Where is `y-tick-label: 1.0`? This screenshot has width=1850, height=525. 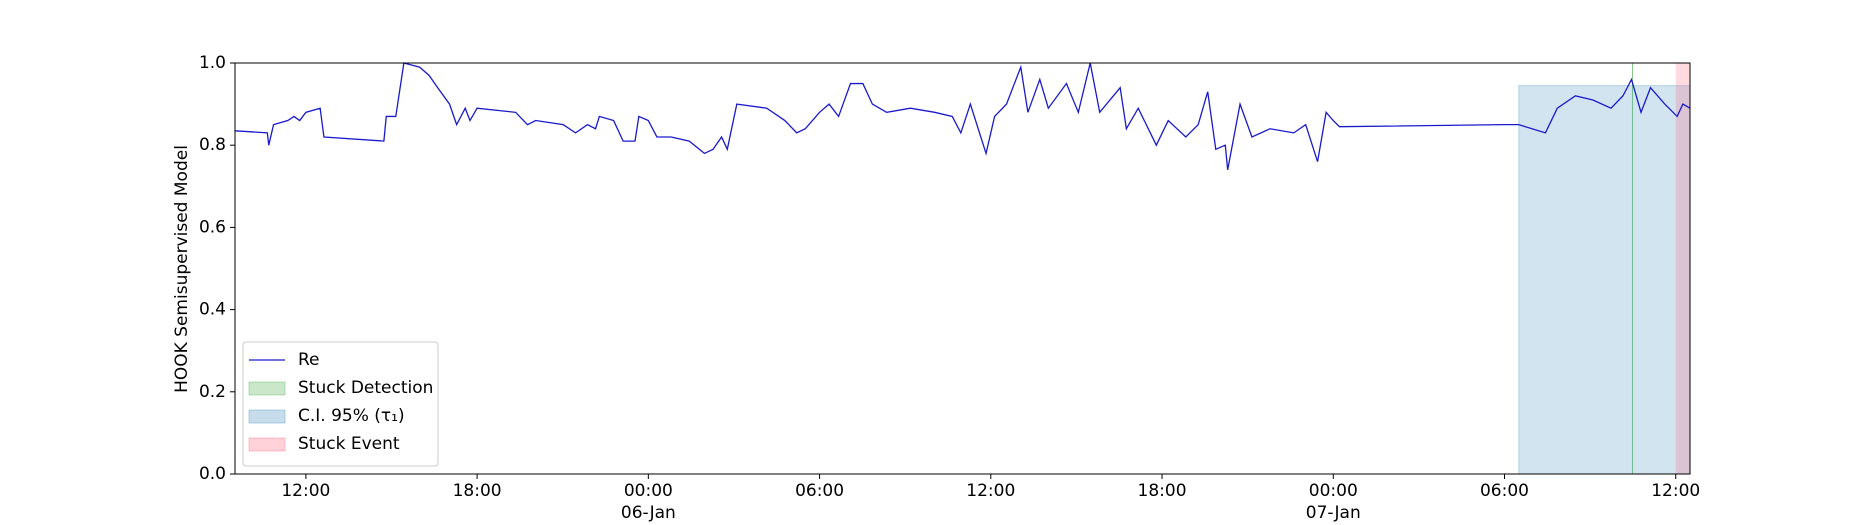
y-tick-label: 1.0 is located at coordinates (212, 63).